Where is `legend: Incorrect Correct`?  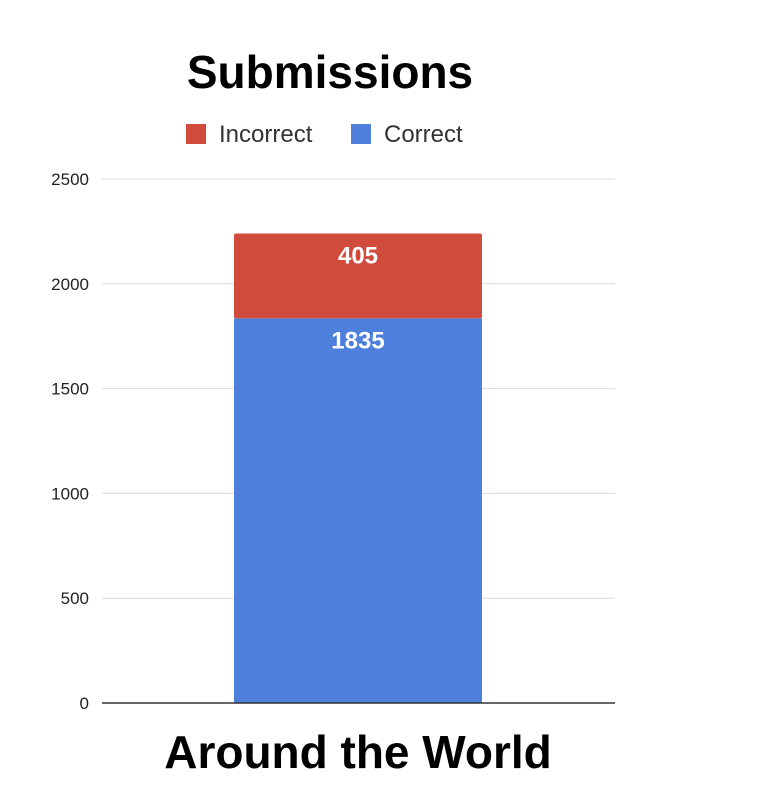 legend: Incorrect Correct is located at coordinates (324, 134).